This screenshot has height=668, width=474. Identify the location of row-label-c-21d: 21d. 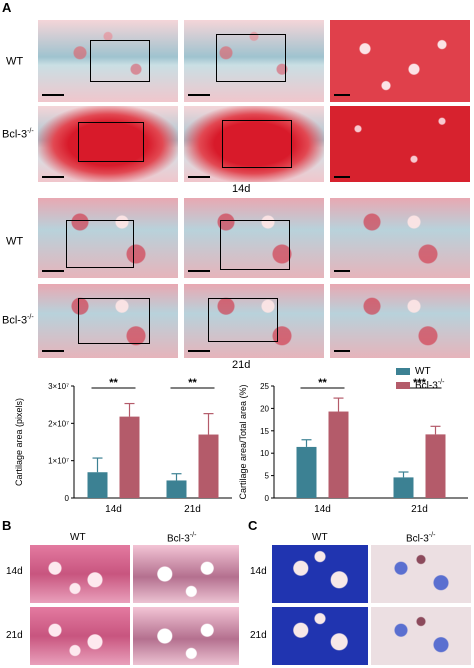
(258, 635).